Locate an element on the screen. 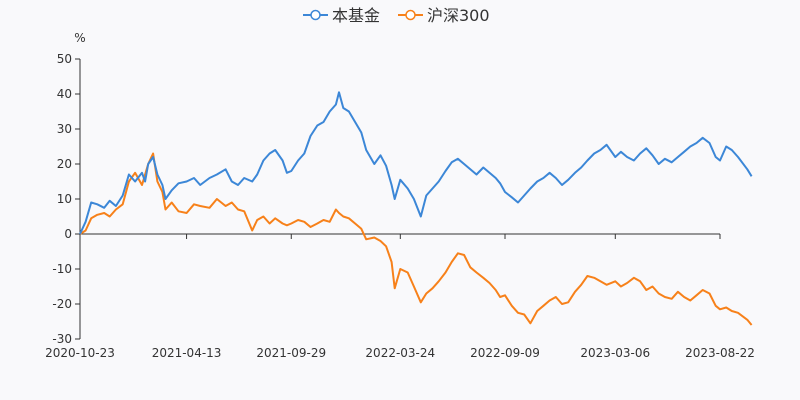 This screenshot has width=800, height=400. y-tick-label: 10 is located at coordinates (64, 199).